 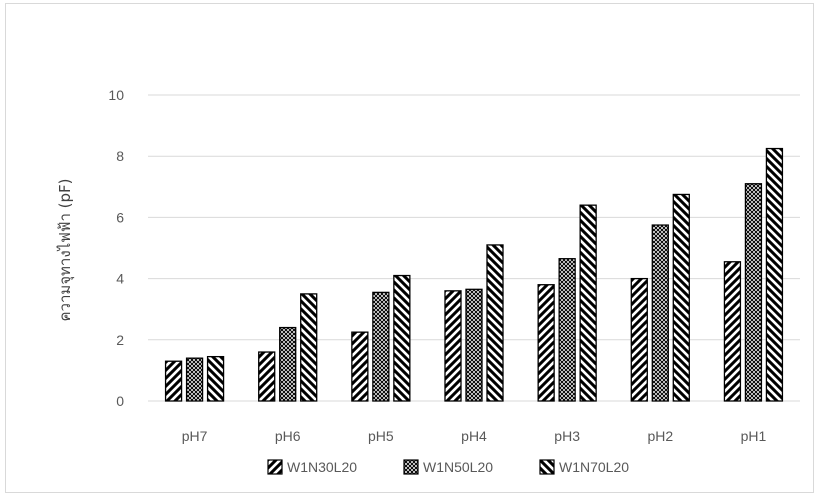 I want to click on bar-w1n30l20-ph2, so click(x=639, y=339).